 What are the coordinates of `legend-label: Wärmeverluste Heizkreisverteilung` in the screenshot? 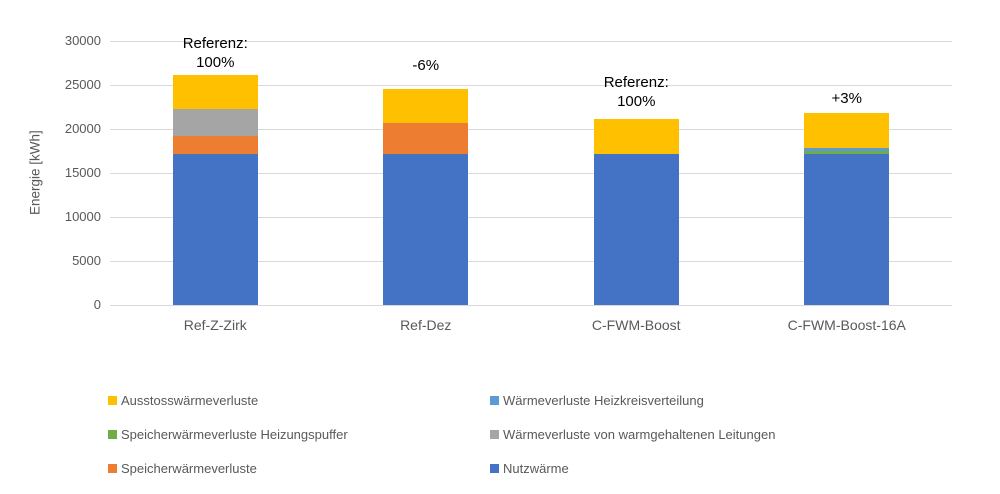 It's located at (603, 400).